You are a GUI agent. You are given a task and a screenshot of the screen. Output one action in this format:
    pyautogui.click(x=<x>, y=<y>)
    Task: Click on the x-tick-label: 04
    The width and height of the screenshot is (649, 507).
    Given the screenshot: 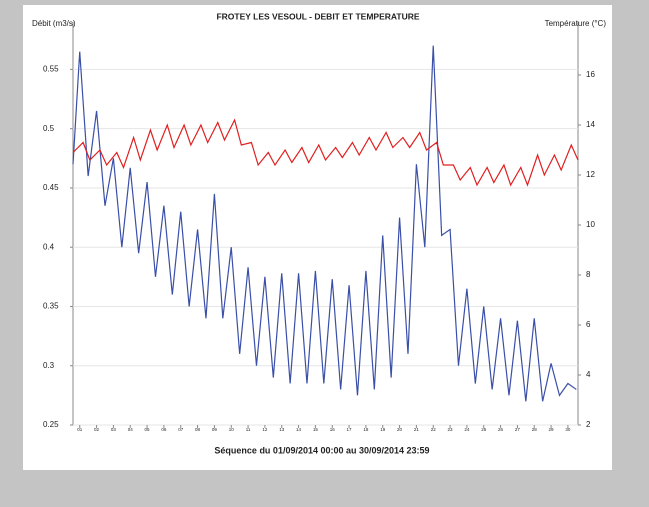 What is the action you would take?
    pyautogui.click(x=131, y=429)
    